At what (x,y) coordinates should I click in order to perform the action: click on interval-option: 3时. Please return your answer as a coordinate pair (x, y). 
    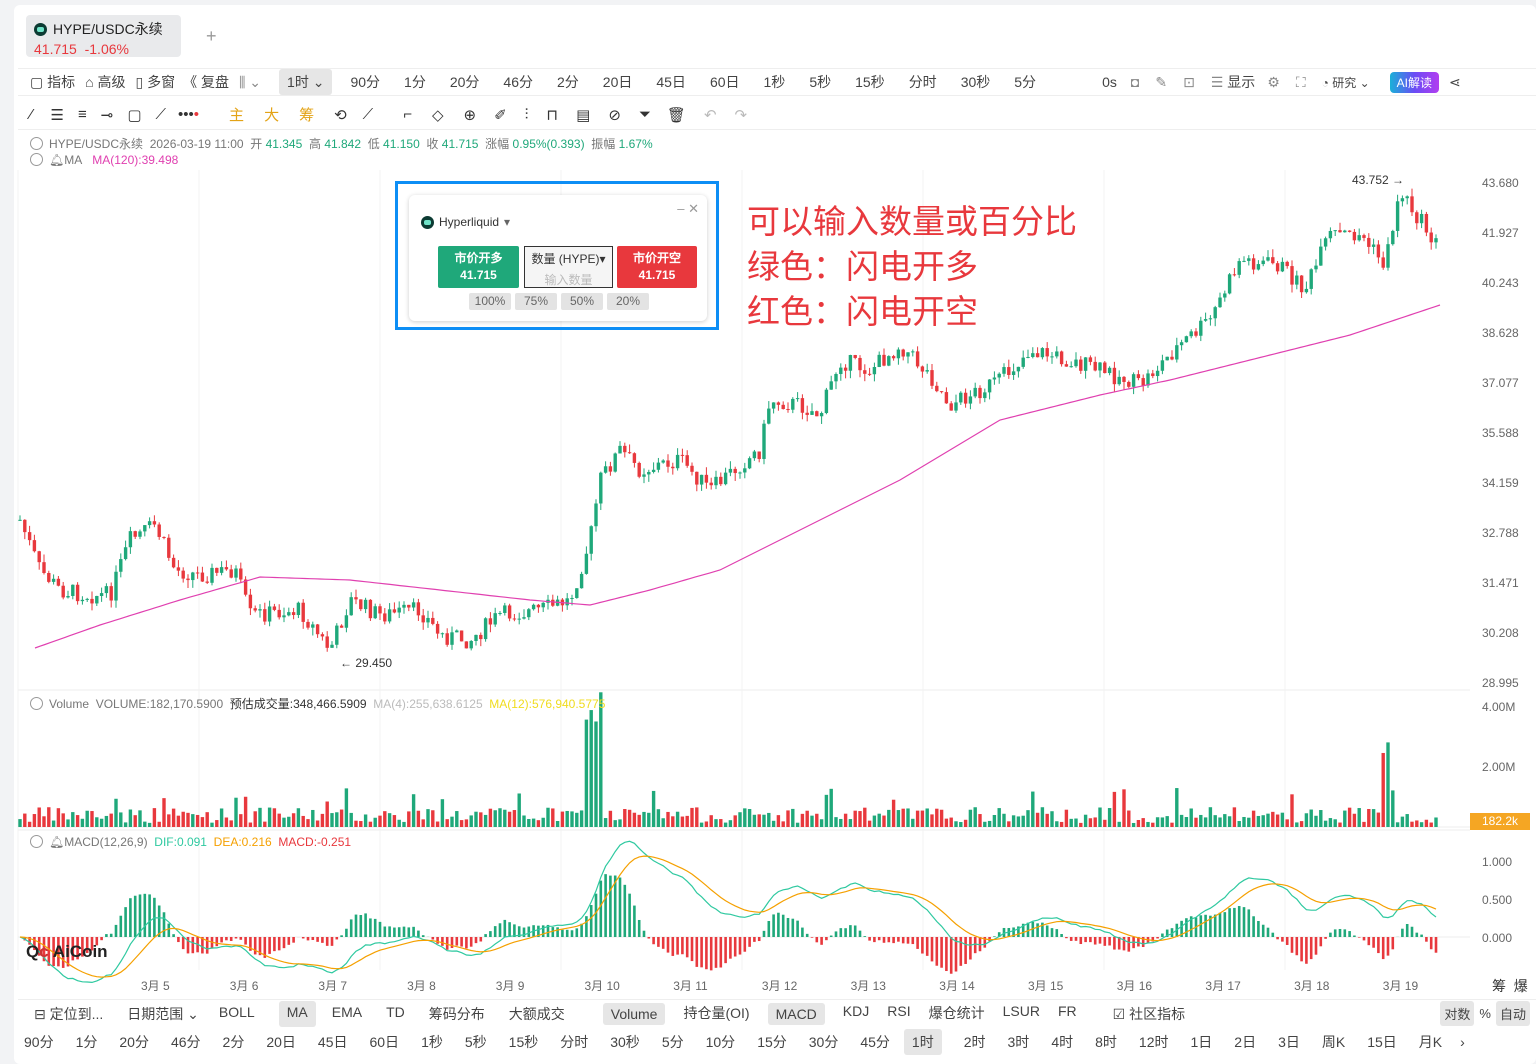
    Looking at the image, I should click on (1018, 1042).